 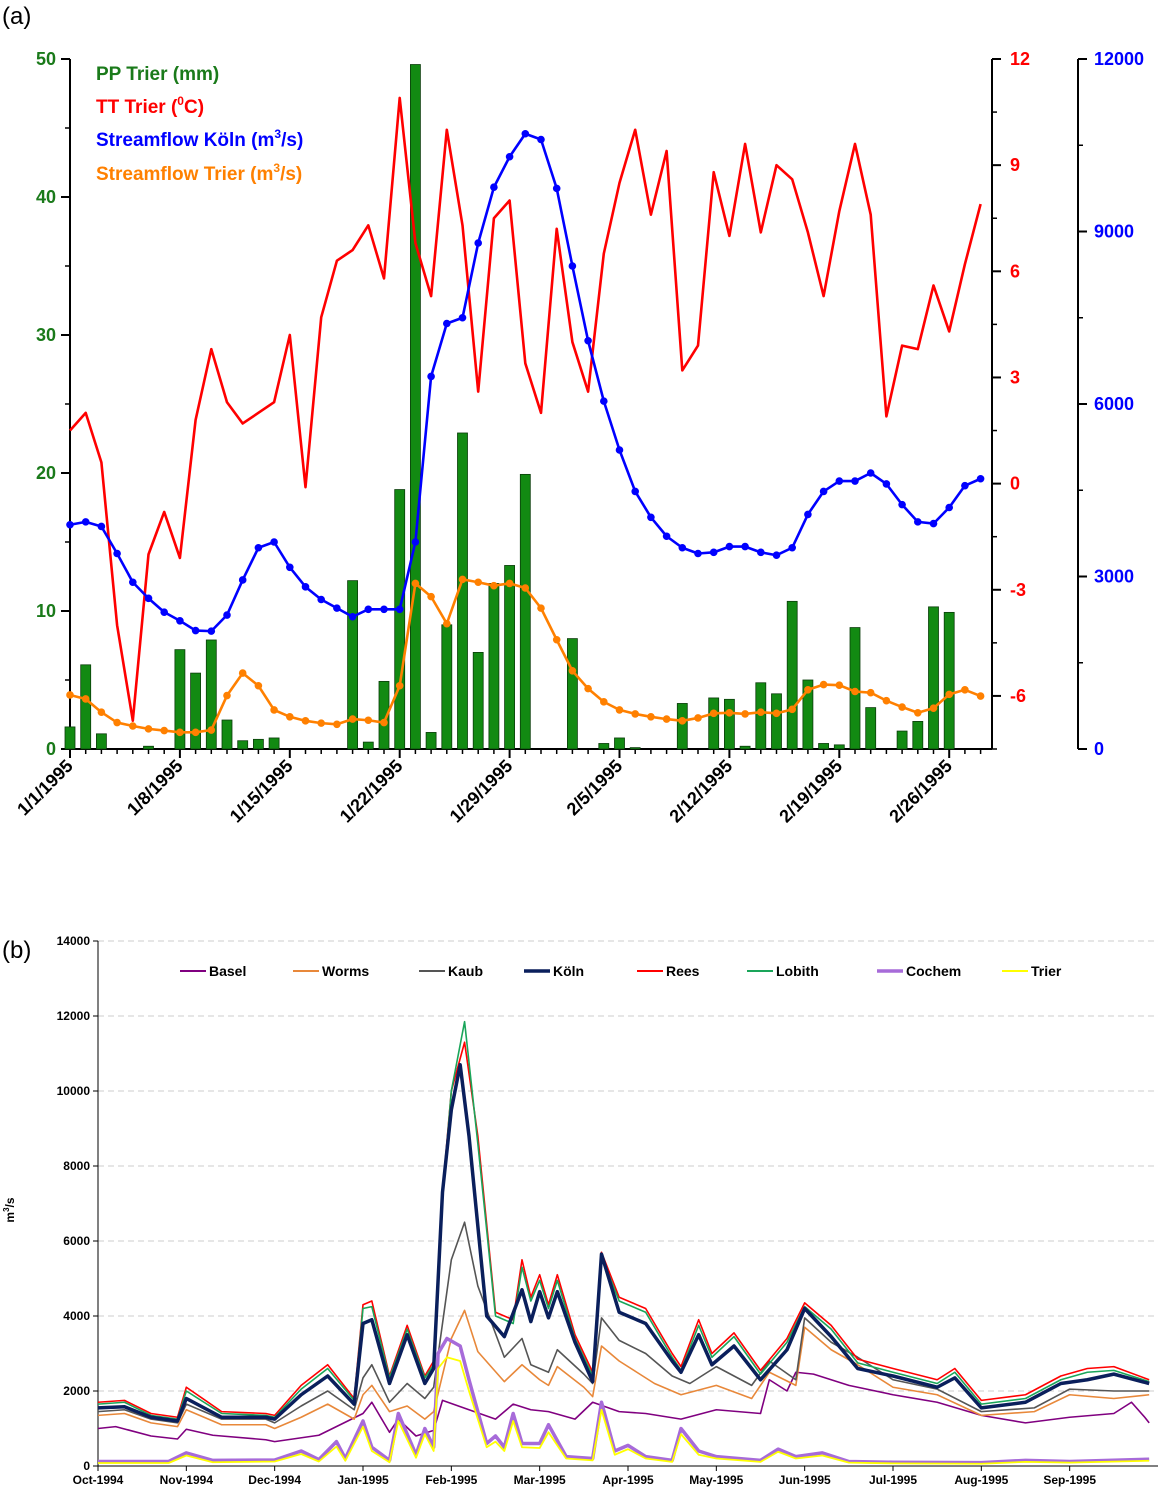 I want to click on legend-entry-pp-trier-mm: PP Trier (mm), so click(x=157, y=74).